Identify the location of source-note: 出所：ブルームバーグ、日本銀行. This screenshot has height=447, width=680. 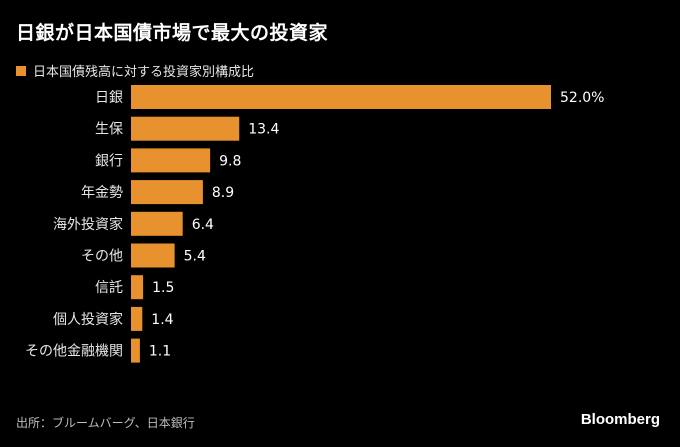
(105, 423).